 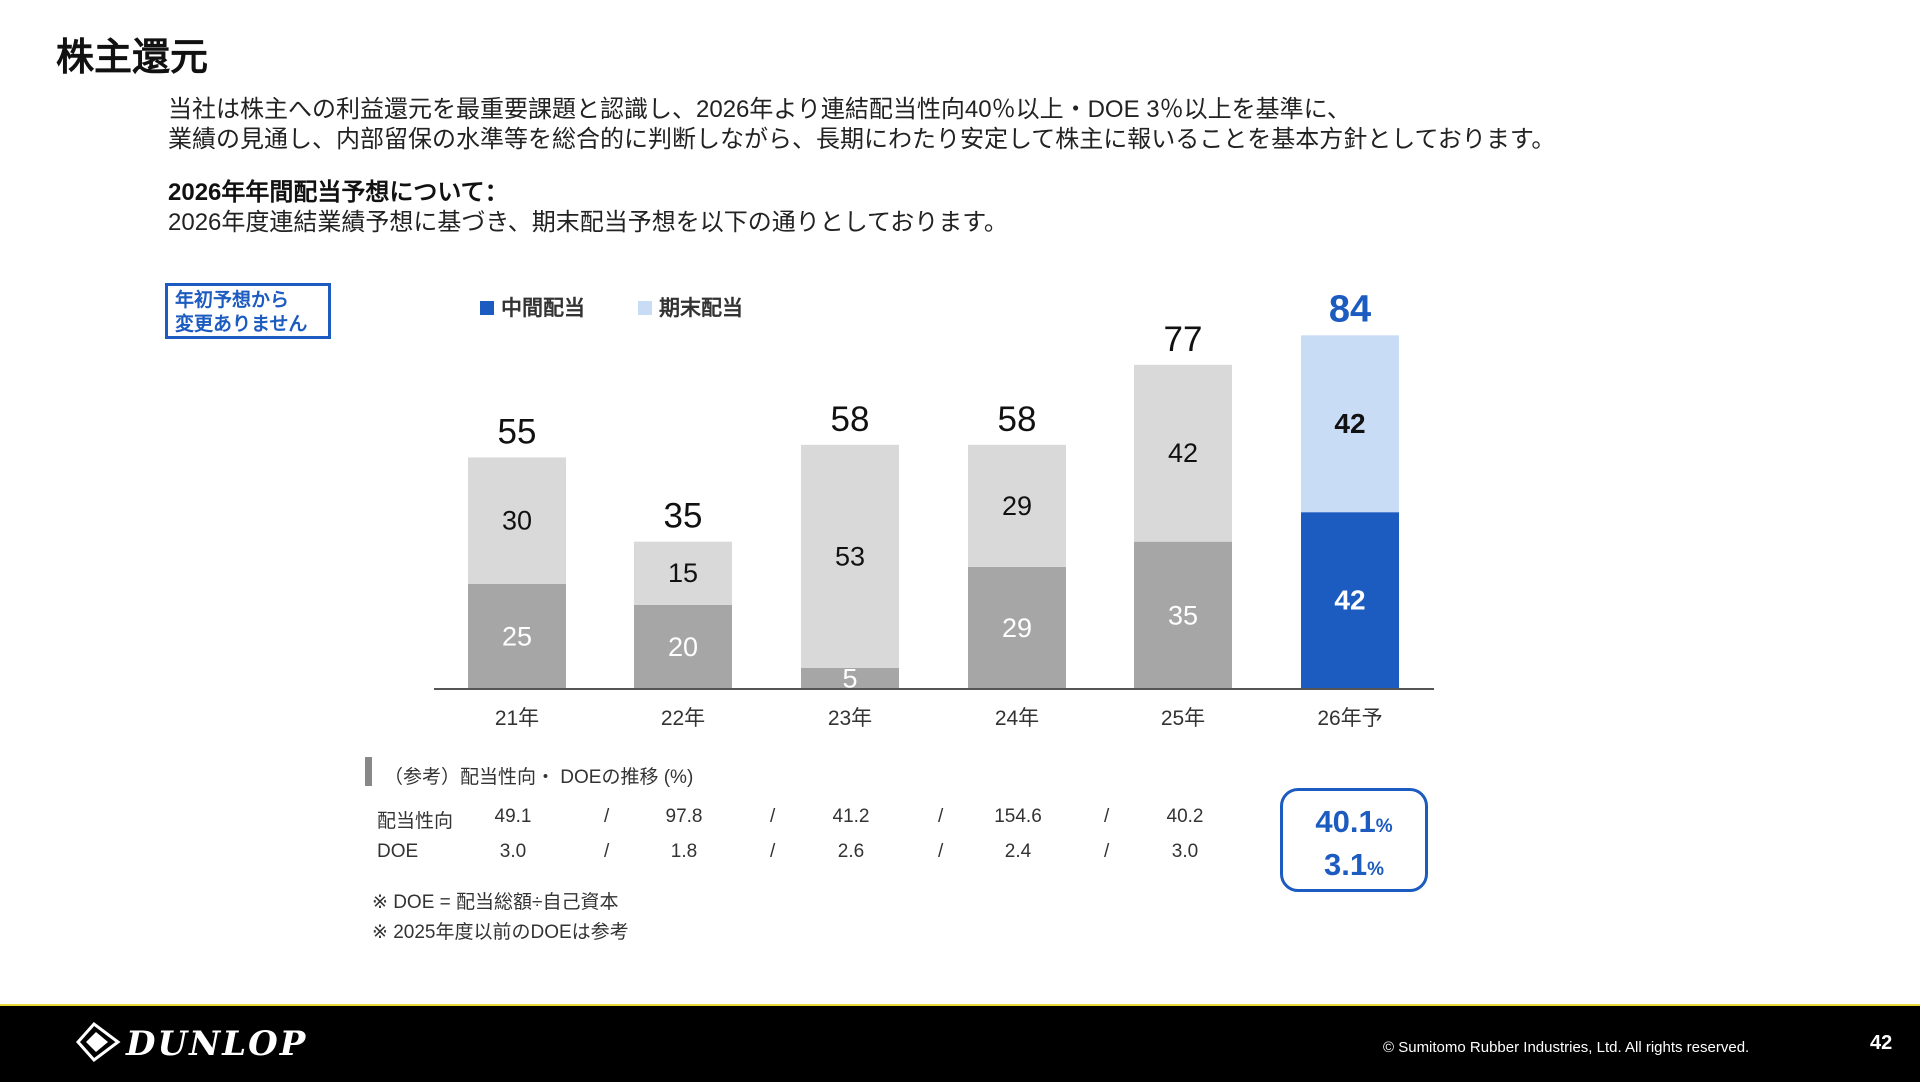 I want to click on reference-value-cell: 97.8, so click(x=684, y=816).